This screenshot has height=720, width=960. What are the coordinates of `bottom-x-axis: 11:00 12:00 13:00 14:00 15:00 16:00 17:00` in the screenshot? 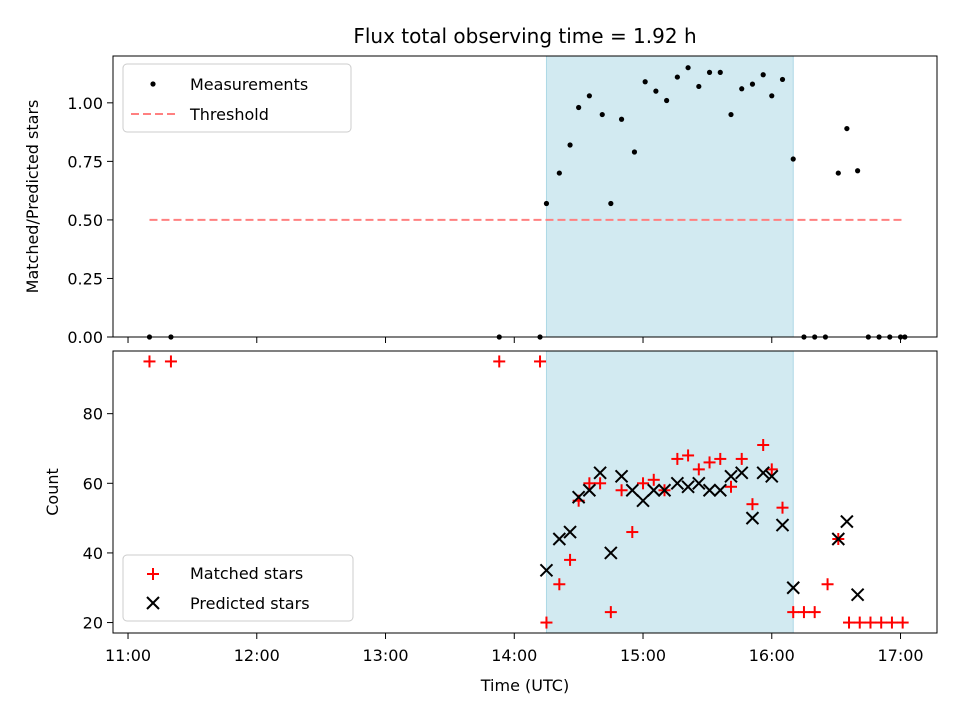 It's located at (514, 649).